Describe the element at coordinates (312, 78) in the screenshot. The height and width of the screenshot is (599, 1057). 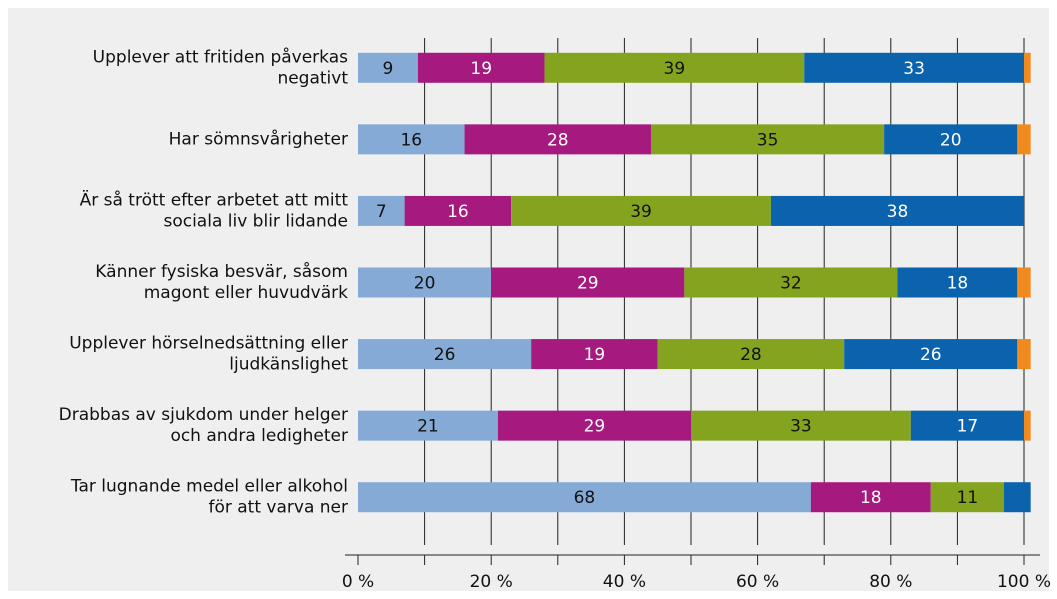
I see `category-label: negativt` at that location.